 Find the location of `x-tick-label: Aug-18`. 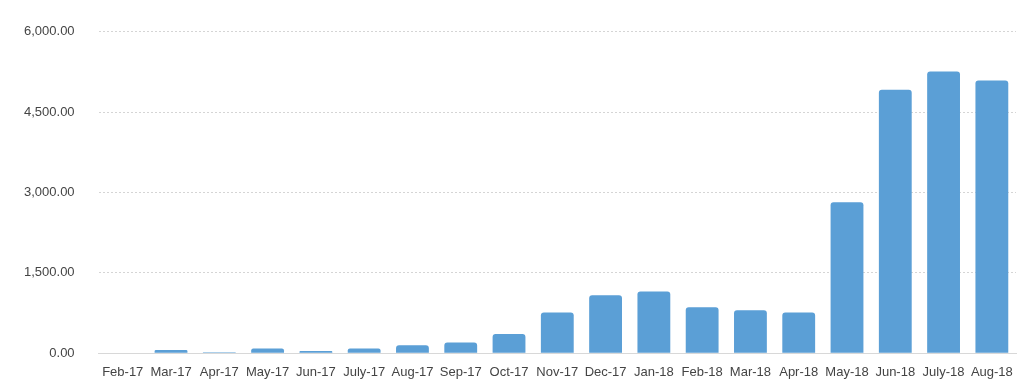

x-tick-label: Aug-18 is located at coordinates (991, 371).